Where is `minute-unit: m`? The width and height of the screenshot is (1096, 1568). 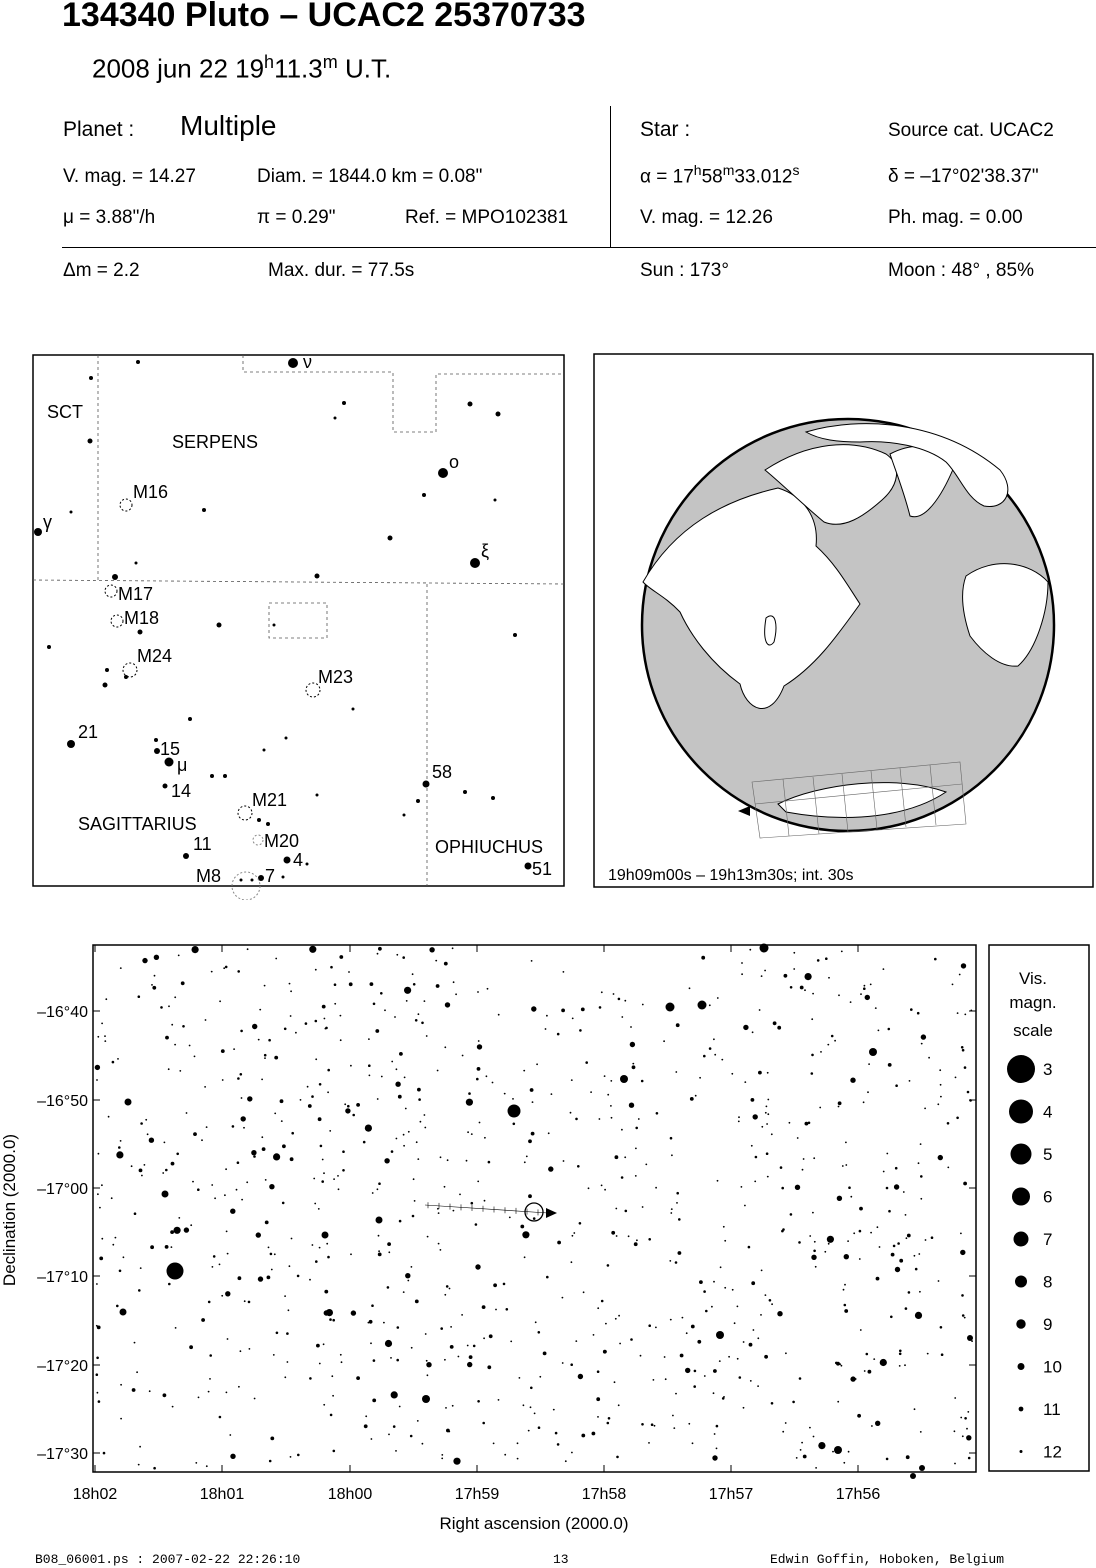 minute-unit: m is located at coordinates (330, 62).